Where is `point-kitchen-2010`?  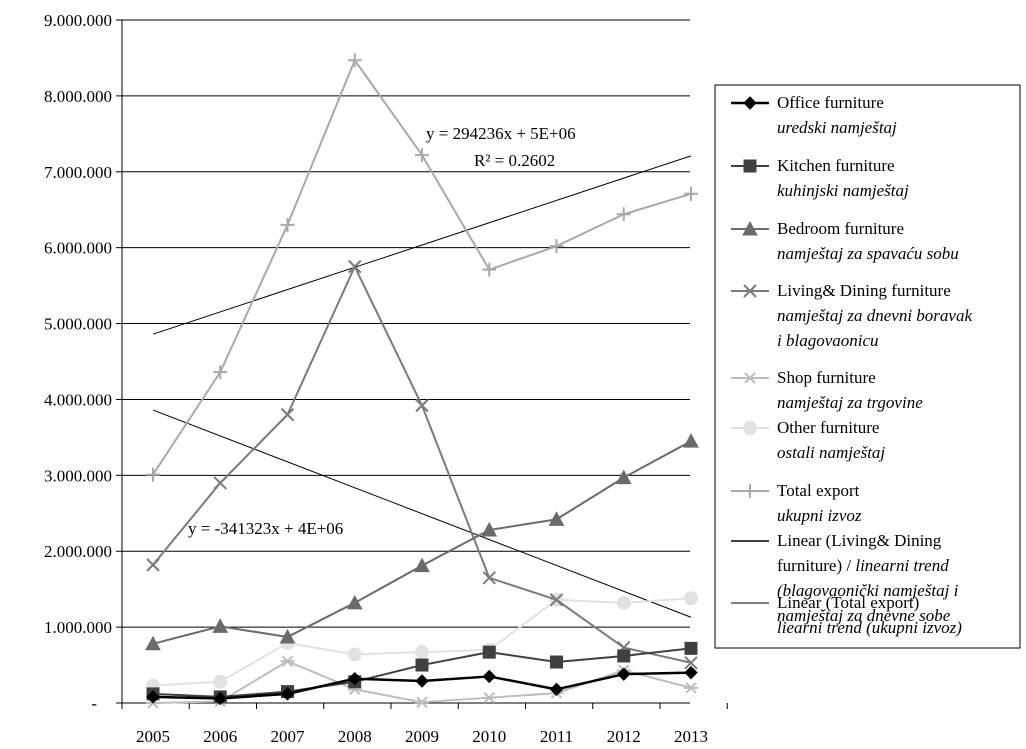 point-kitchen-2010 is located at coordinates (489, 652).